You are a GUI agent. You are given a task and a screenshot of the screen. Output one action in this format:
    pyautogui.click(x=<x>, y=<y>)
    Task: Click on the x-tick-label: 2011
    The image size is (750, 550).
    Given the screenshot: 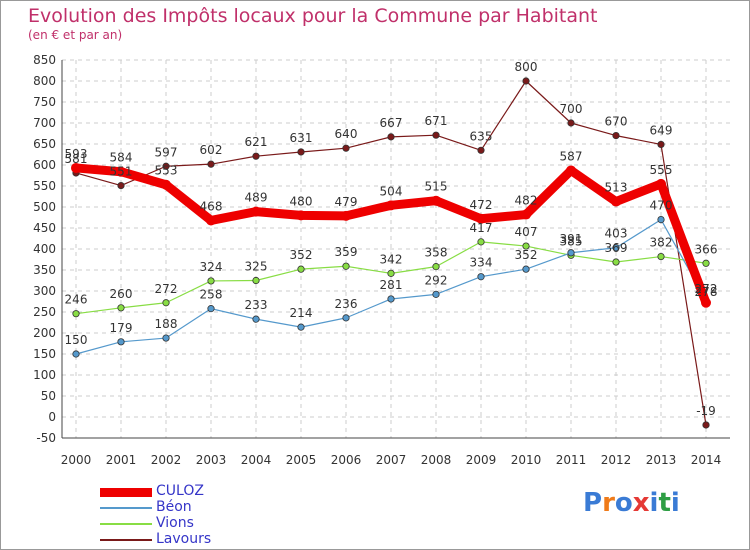 What is the action you would take?
    pyautogui.click(x=571, y=460)
    